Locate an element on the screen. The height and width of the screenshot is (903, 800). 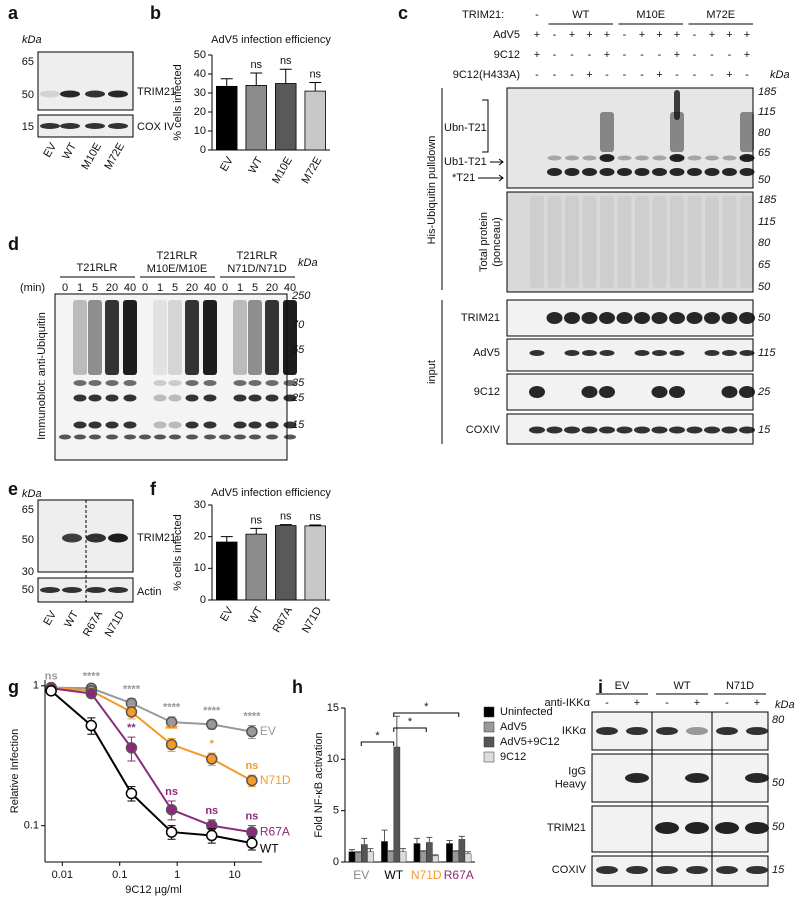
x-tick-label: 0.1 is located at coordinates (119, 875).